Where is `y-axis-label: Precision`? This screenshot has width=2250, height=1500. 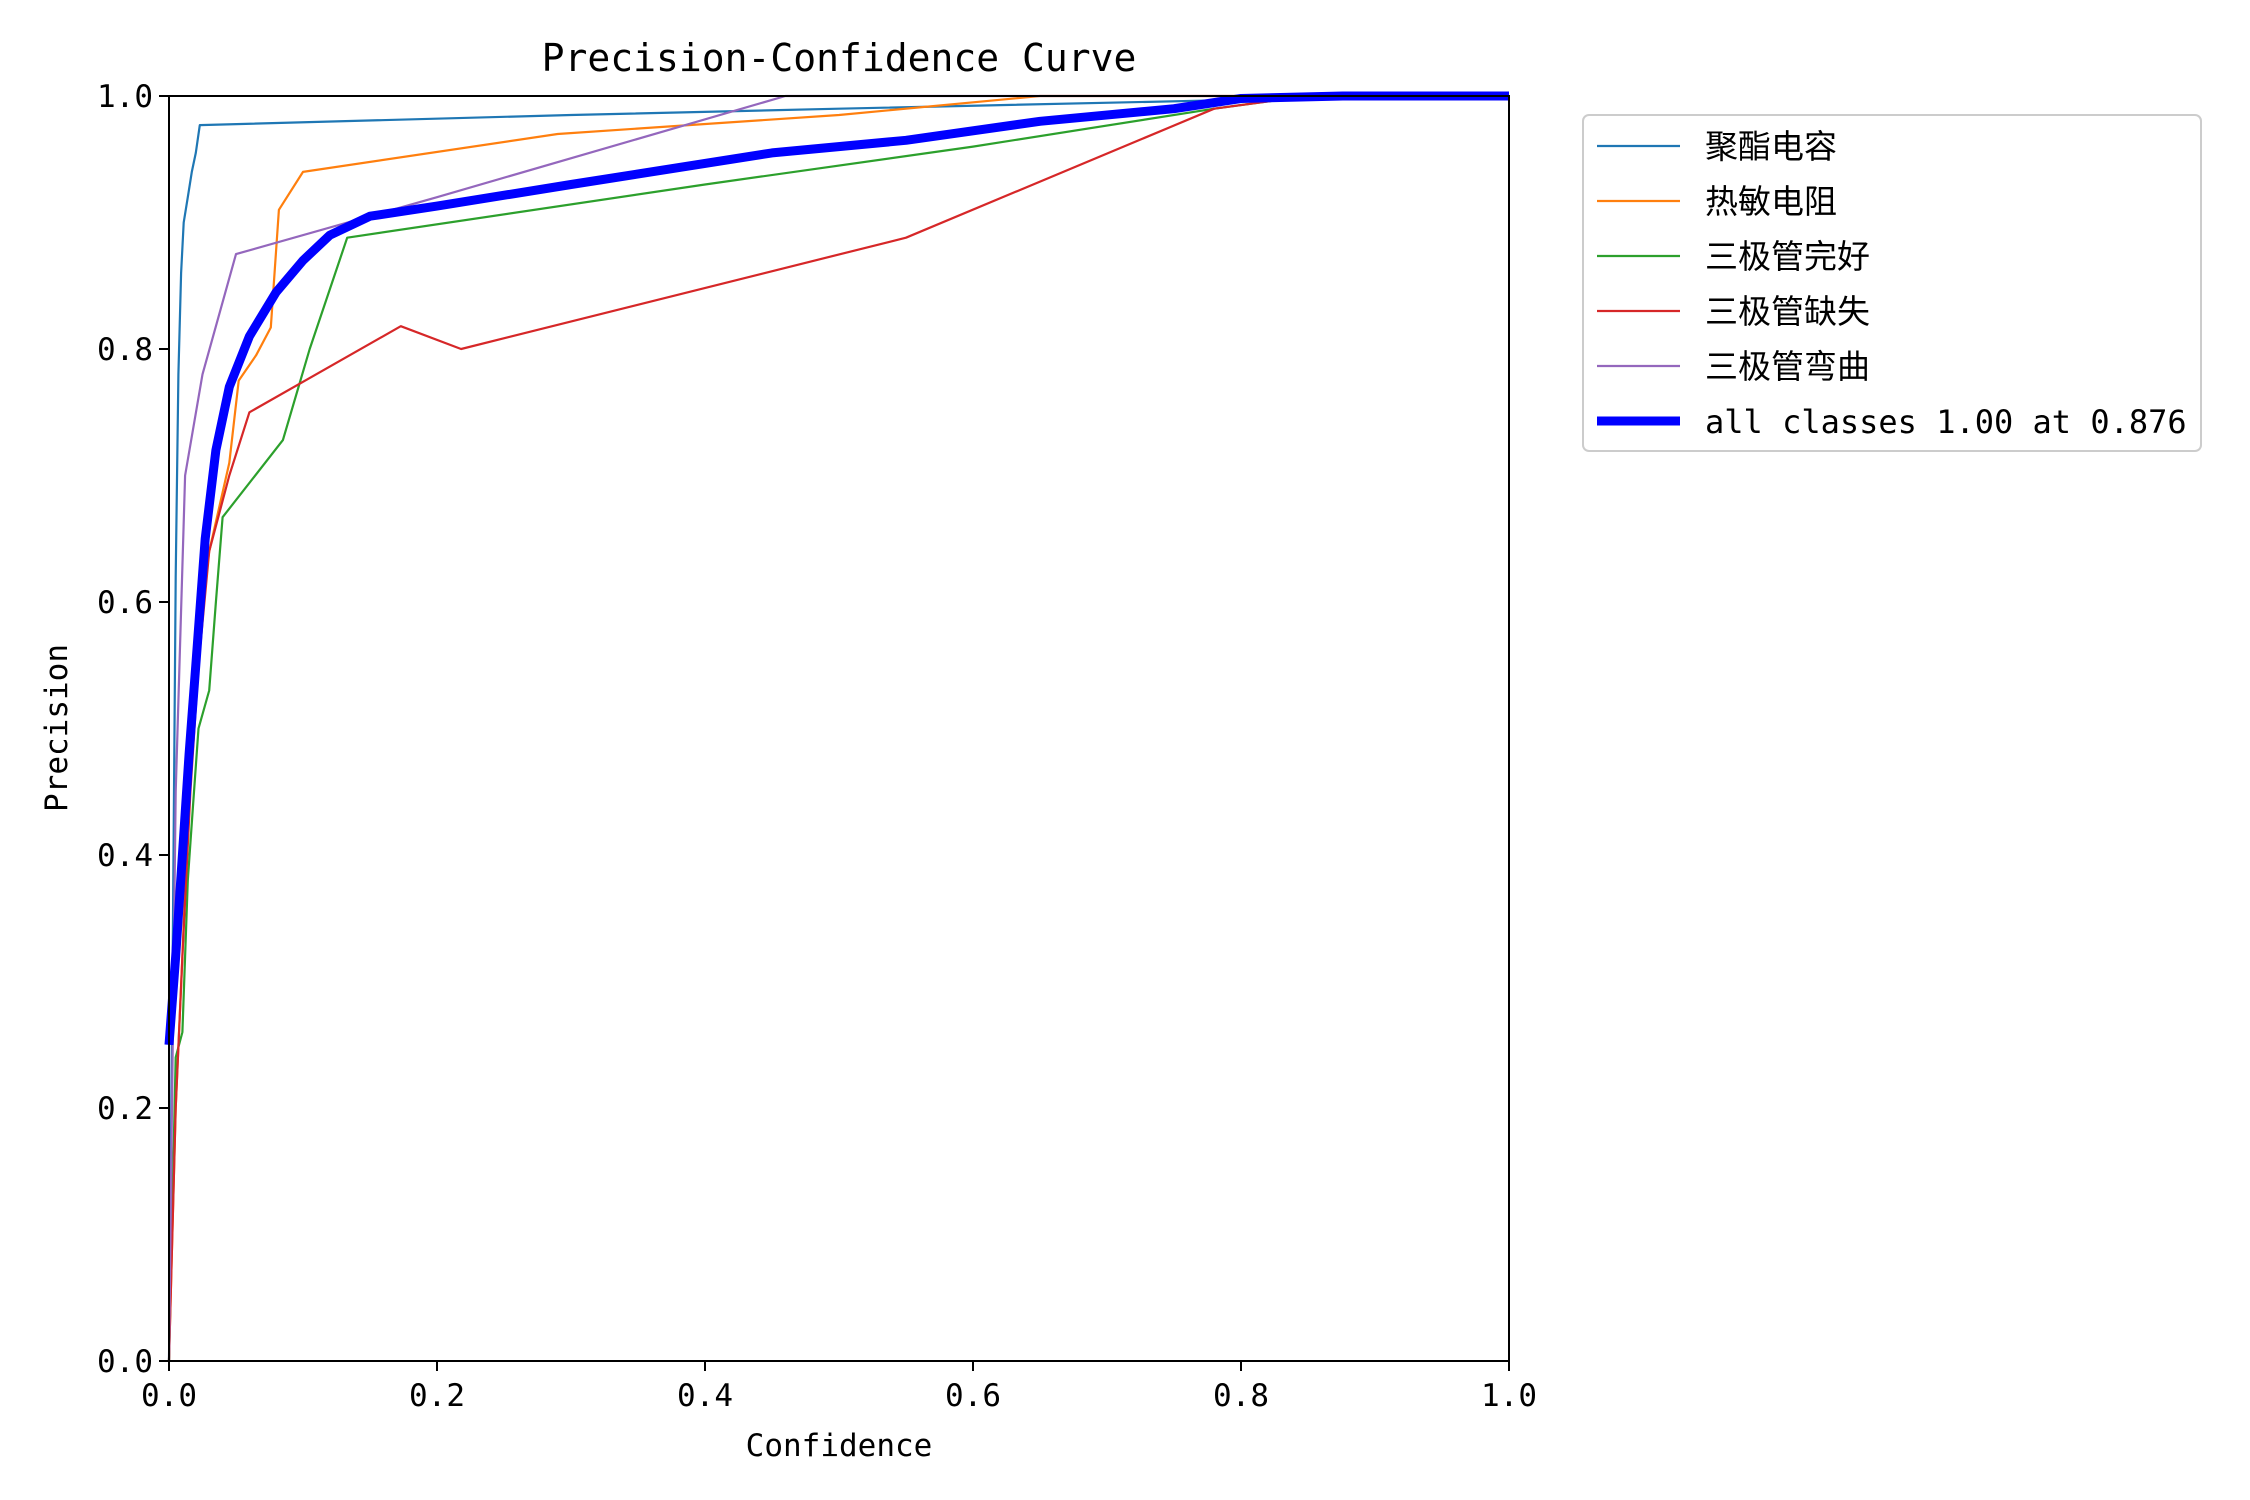
y-axis-label: Precision is located at coordinates (57, 728).